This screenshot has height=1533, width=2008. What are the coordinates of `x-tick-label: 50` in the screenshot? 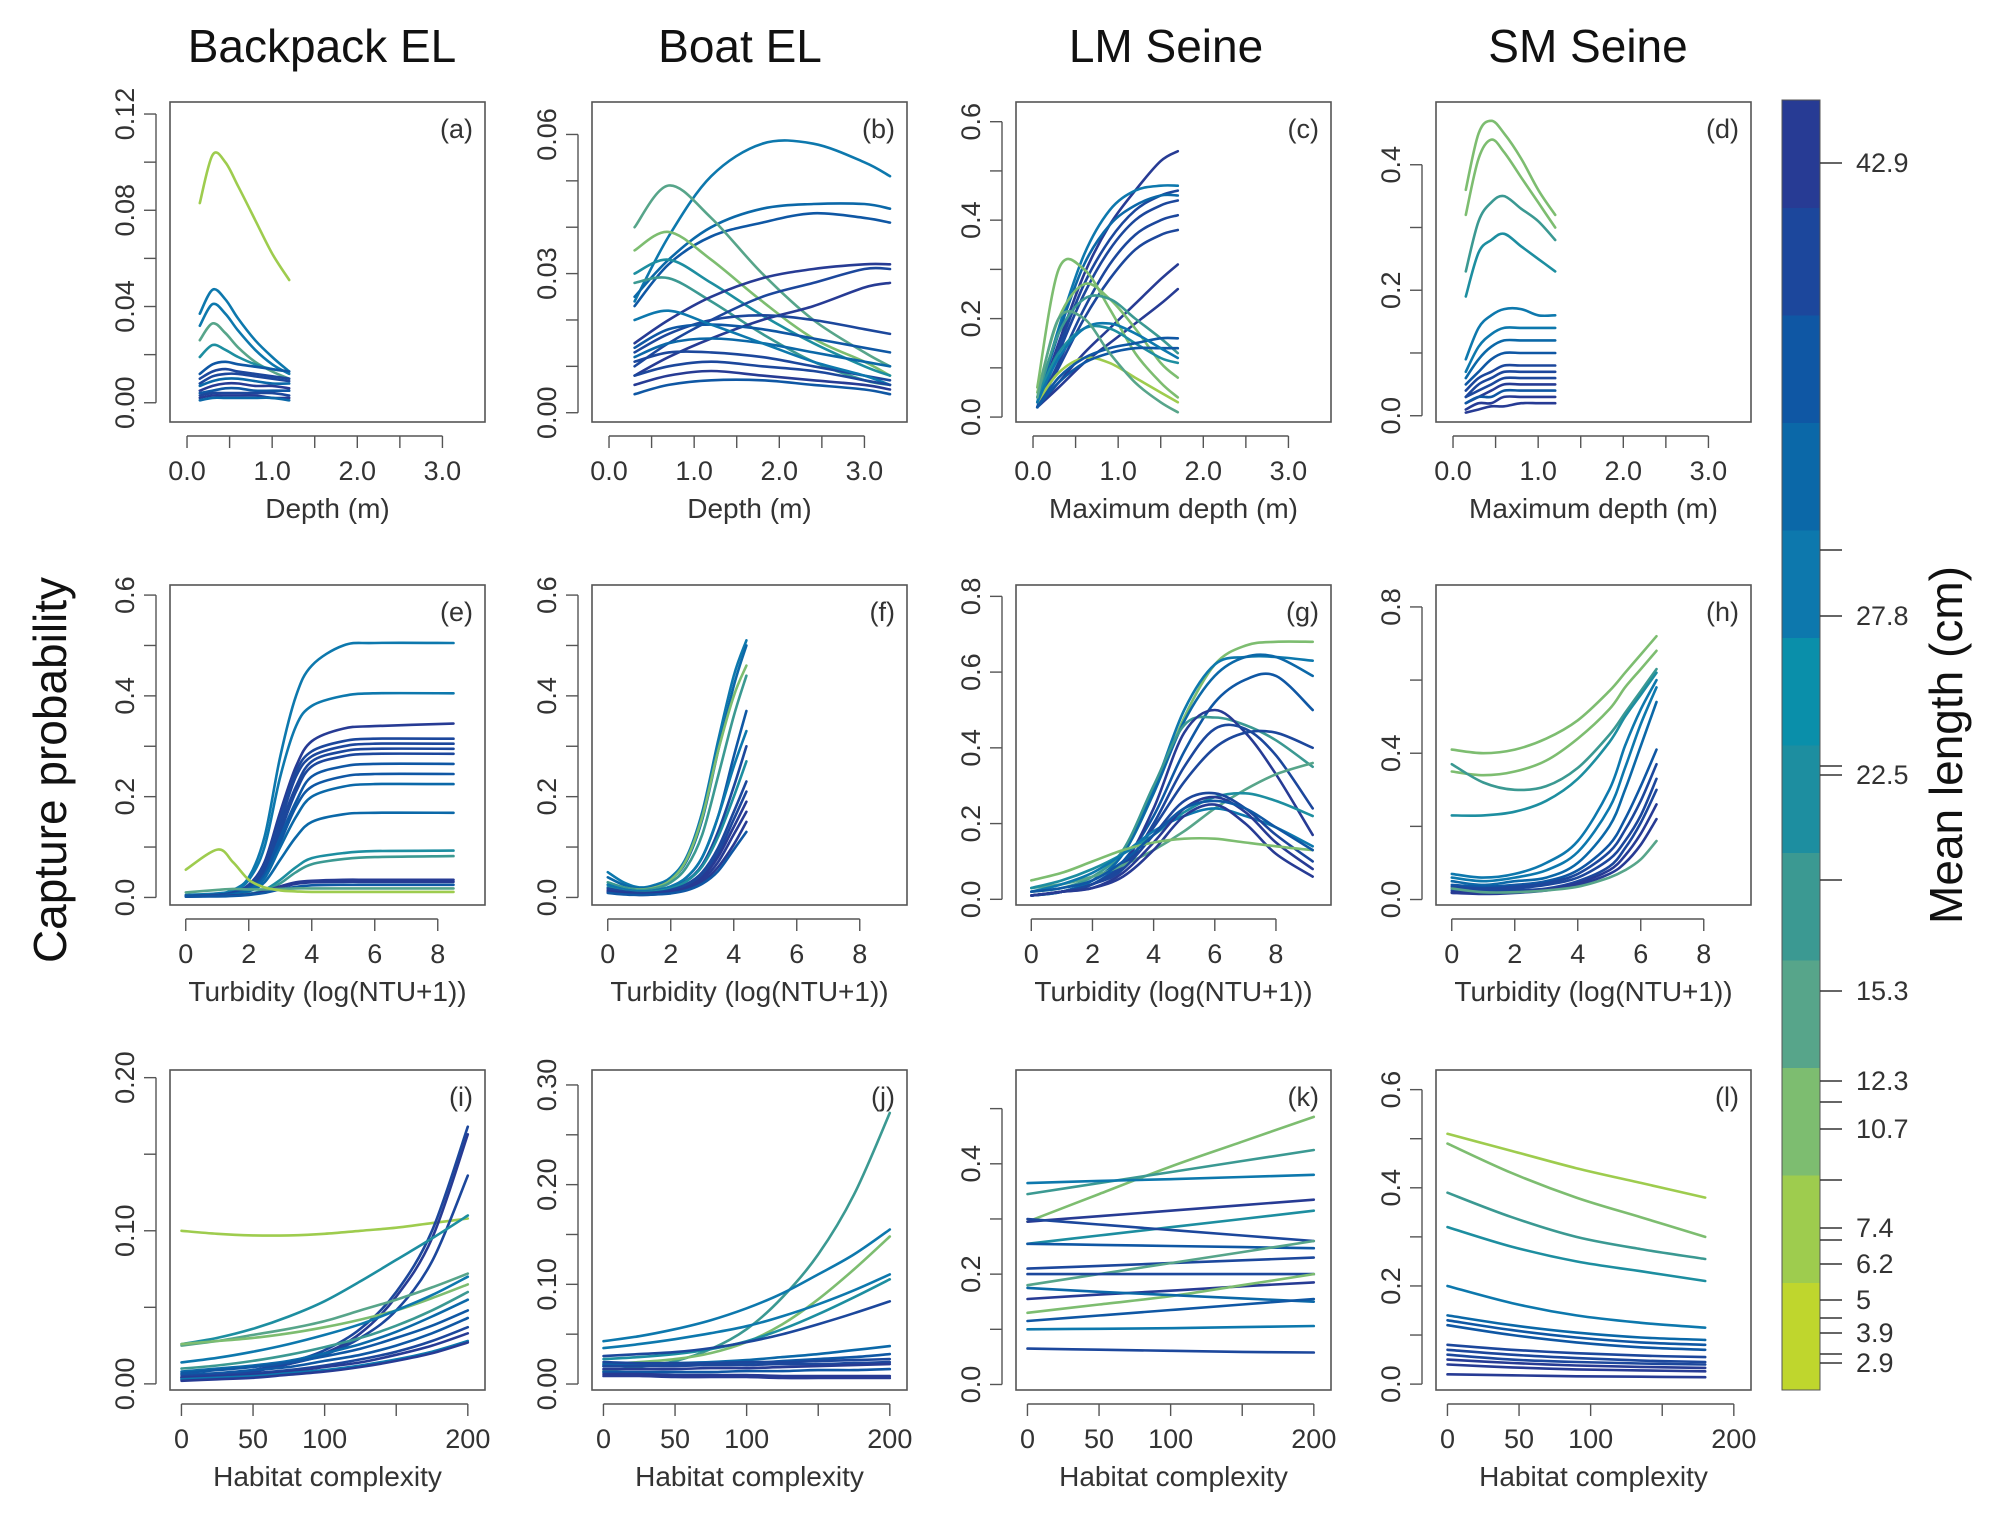 It's located at (1519, 1439).